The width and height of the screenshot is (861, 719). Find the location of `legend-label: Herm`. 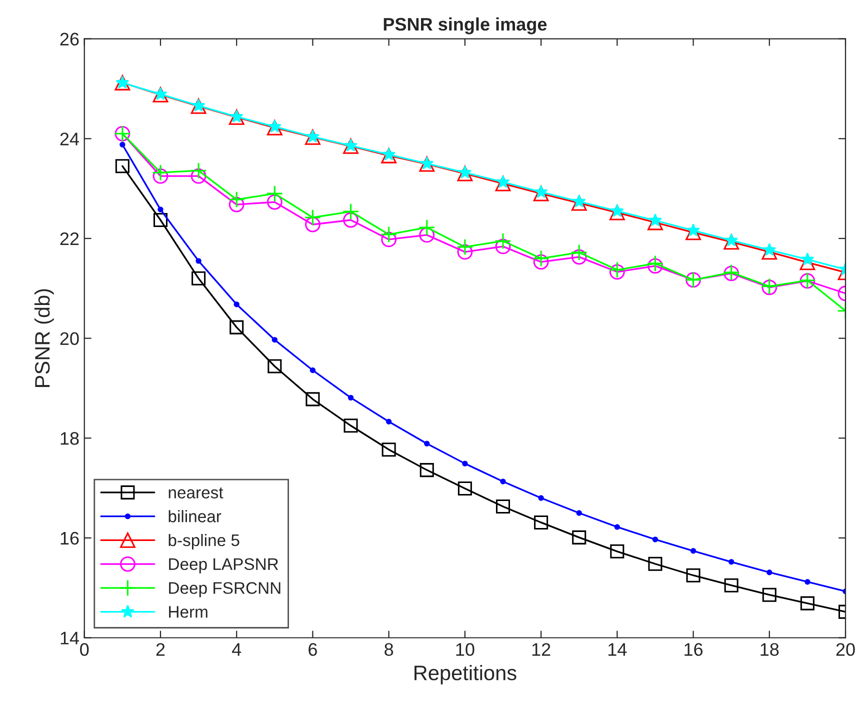

legend-label: Herm is located at coordinates (188, 612).